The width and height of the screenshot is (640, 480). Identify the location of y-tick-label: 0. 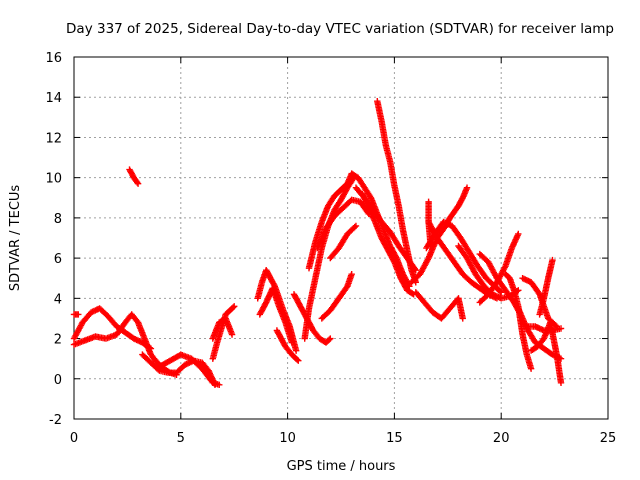
(58, 380).